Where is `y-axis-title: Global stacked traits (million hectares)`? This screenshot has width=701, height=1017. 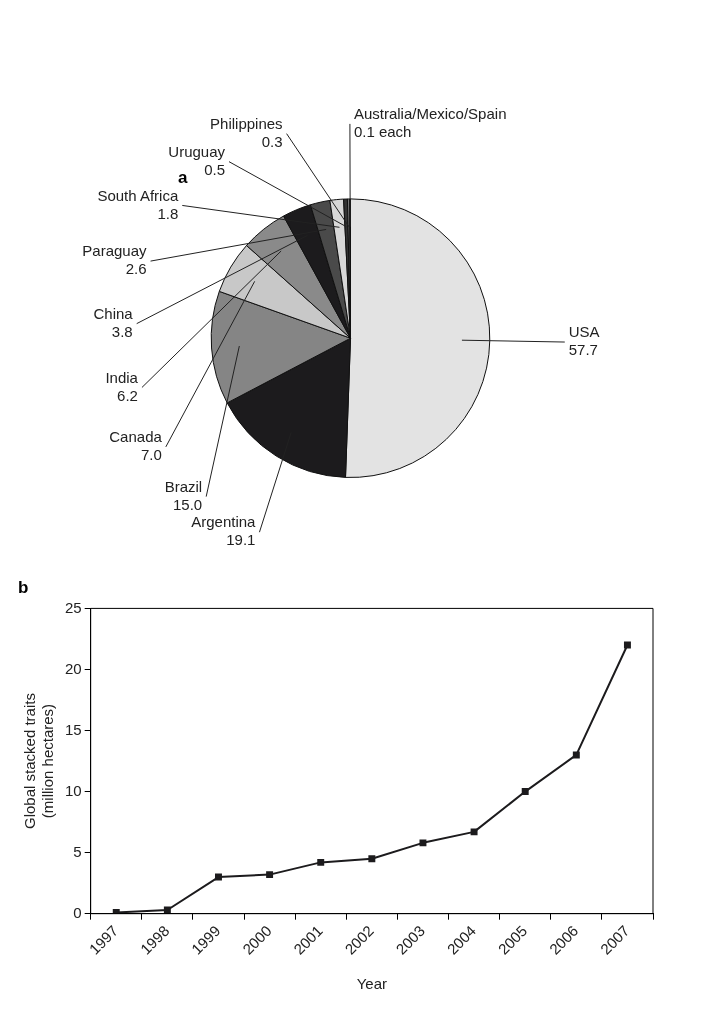
y-axis-title: Global stacked traits (million hectares) is located at coordinates (39, 761).